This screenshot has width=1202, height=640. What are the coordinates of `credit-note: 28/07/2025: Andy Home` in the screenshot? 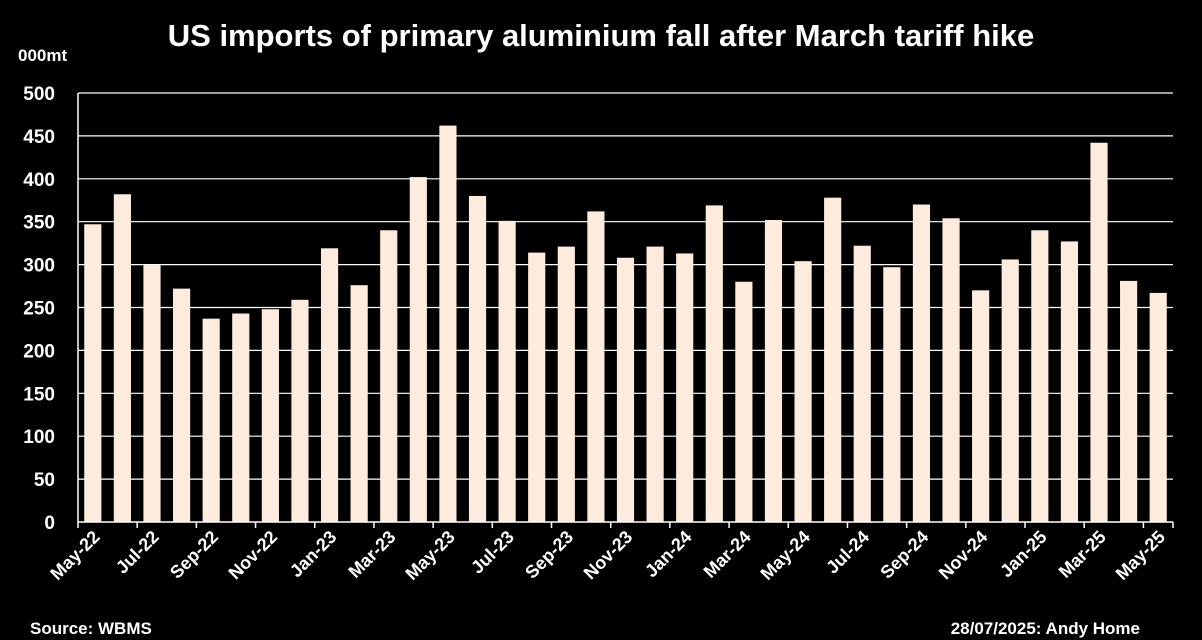 It's located at (1045, 628).